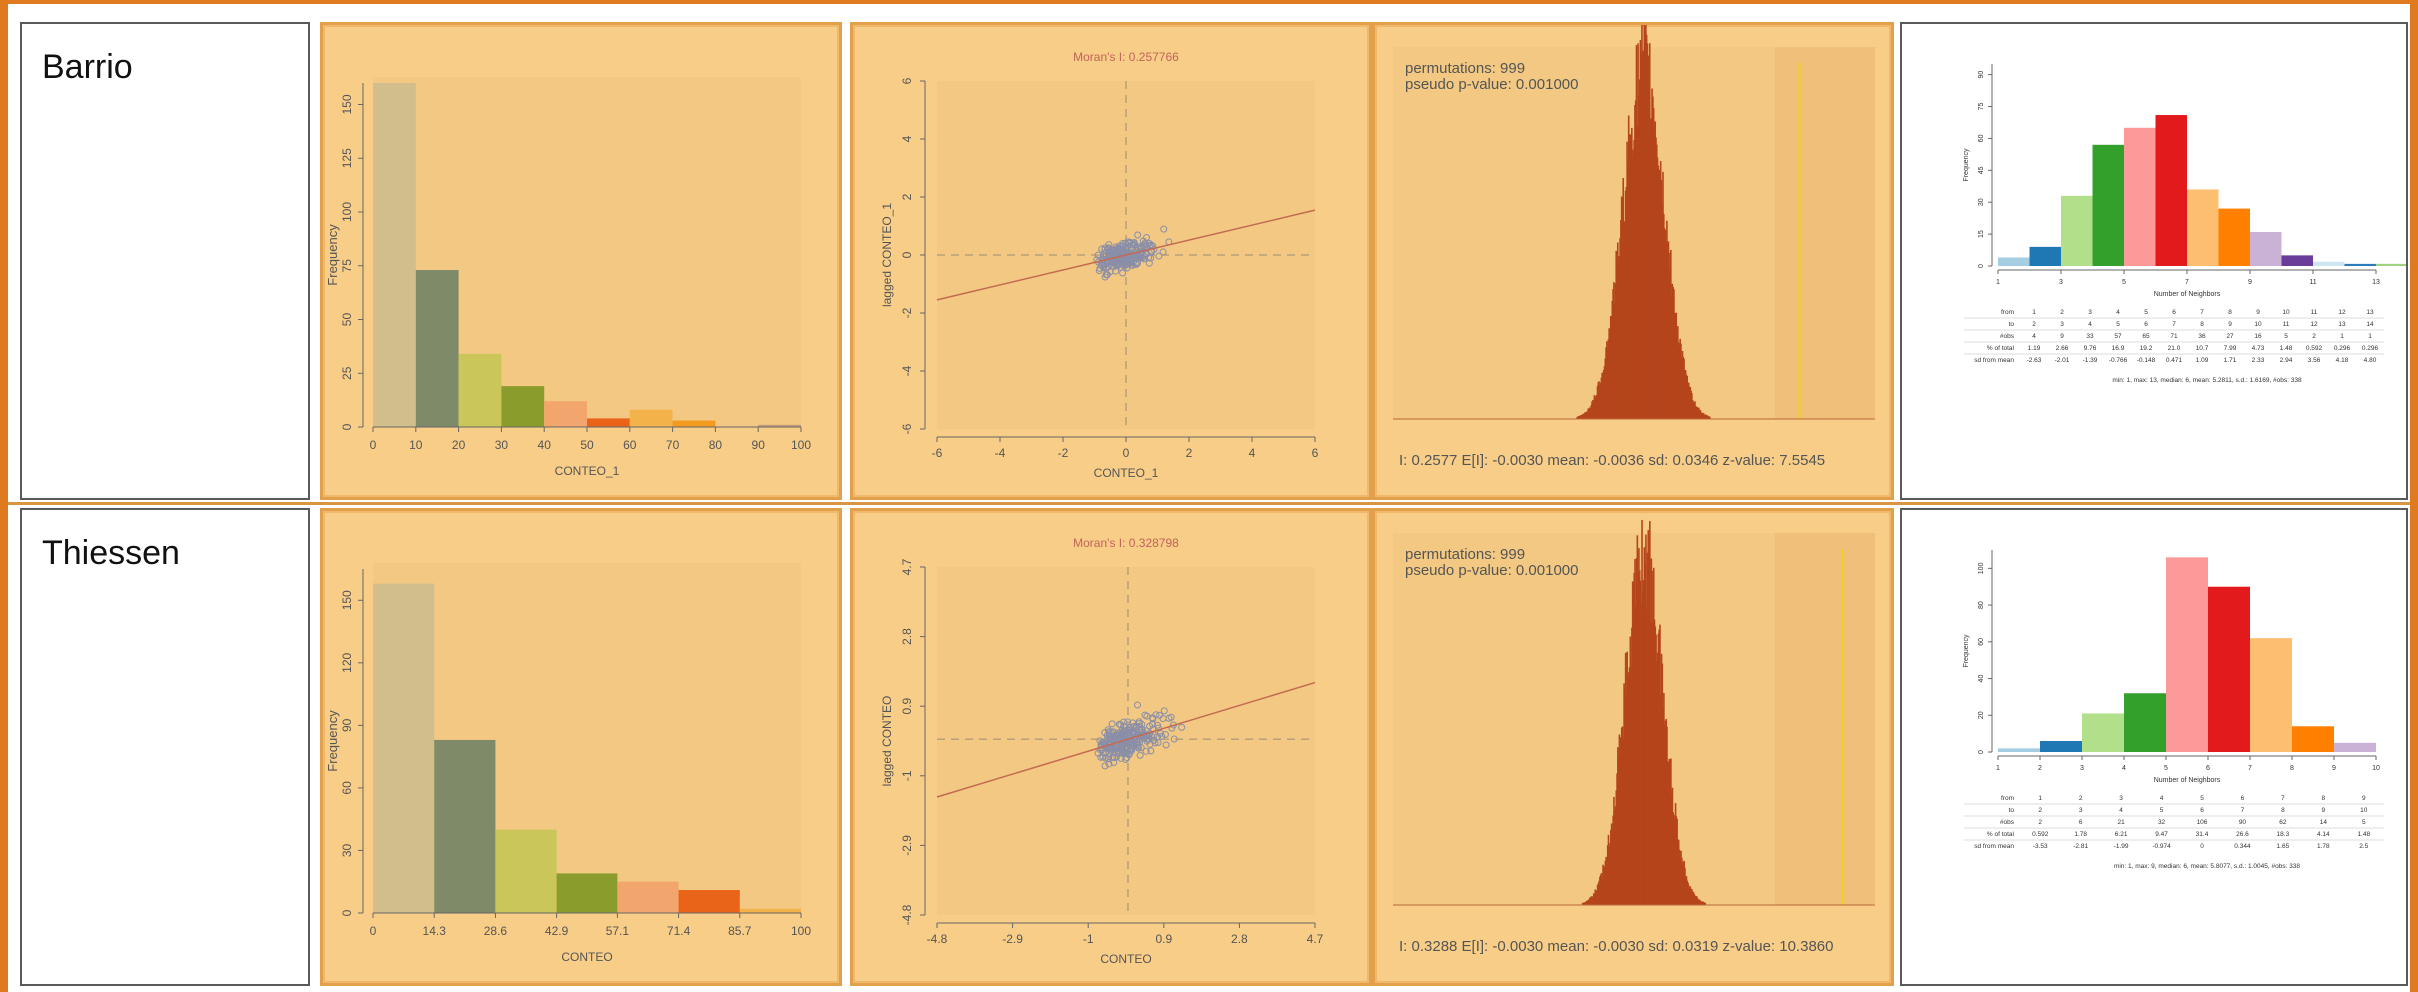 Image resolution: width=2418 pixels, height=992 pixels. What do you see at coordinates (347, 600) in the screenshot?
I see `y-tick-label: 150` at bounding box center [347, 600].